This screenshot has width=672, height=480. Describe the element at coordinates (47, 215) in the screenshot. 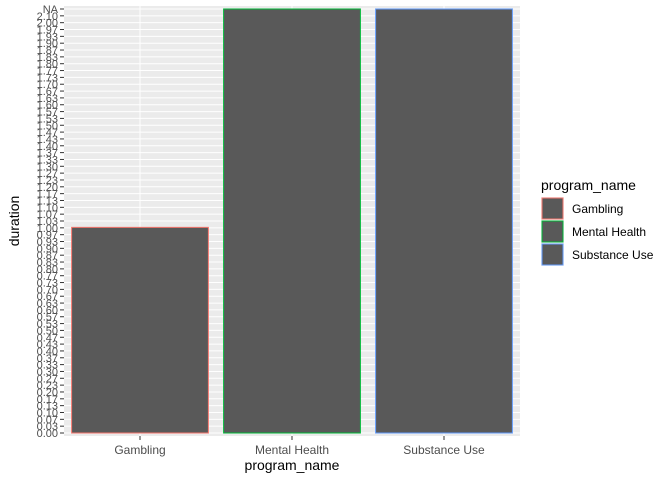

I see `y-tick-label: 1.07` at that location.